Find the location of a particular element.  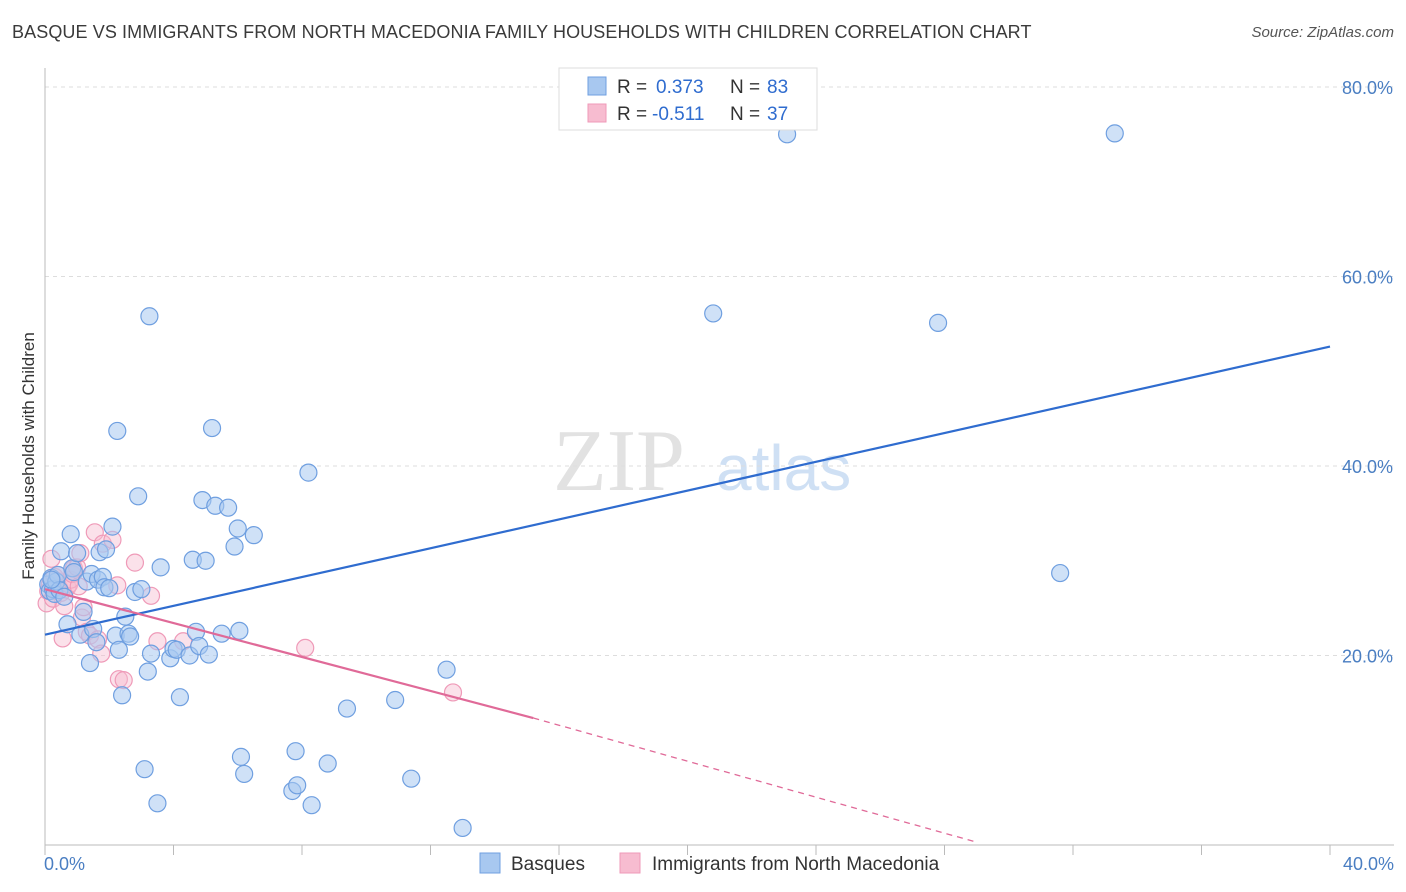

legend-r-label-basques: R = is located at coordinates (632, 87).